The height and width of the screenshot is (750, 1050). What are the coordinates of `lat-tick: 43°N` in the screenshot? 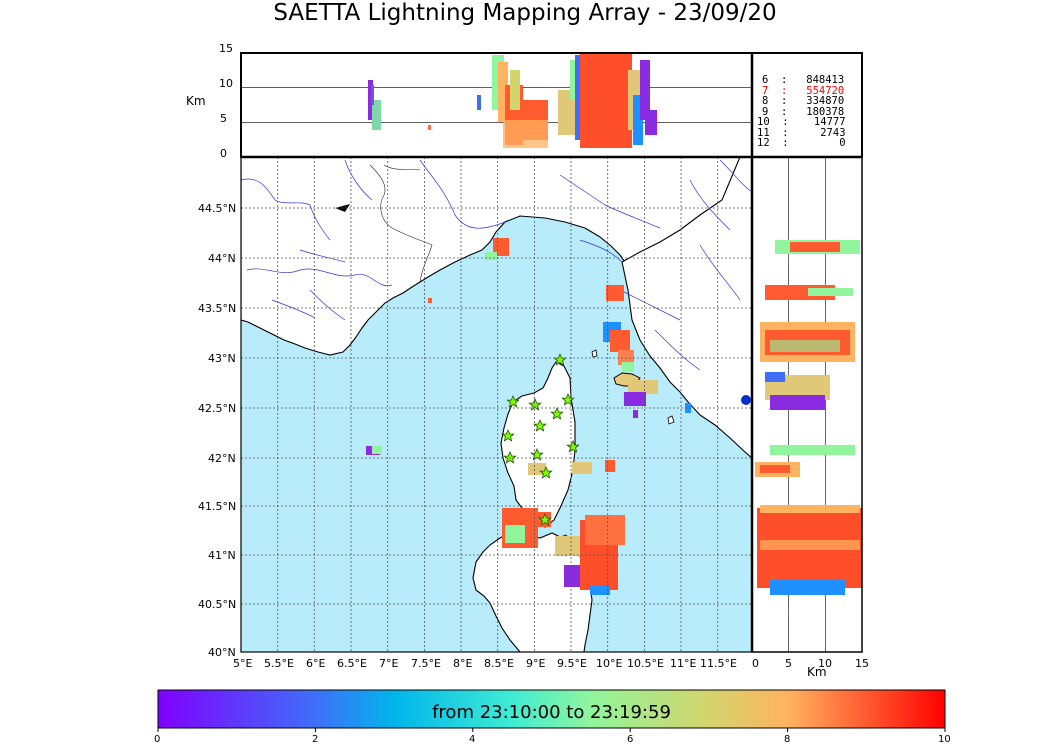 It's located at (222, 358).